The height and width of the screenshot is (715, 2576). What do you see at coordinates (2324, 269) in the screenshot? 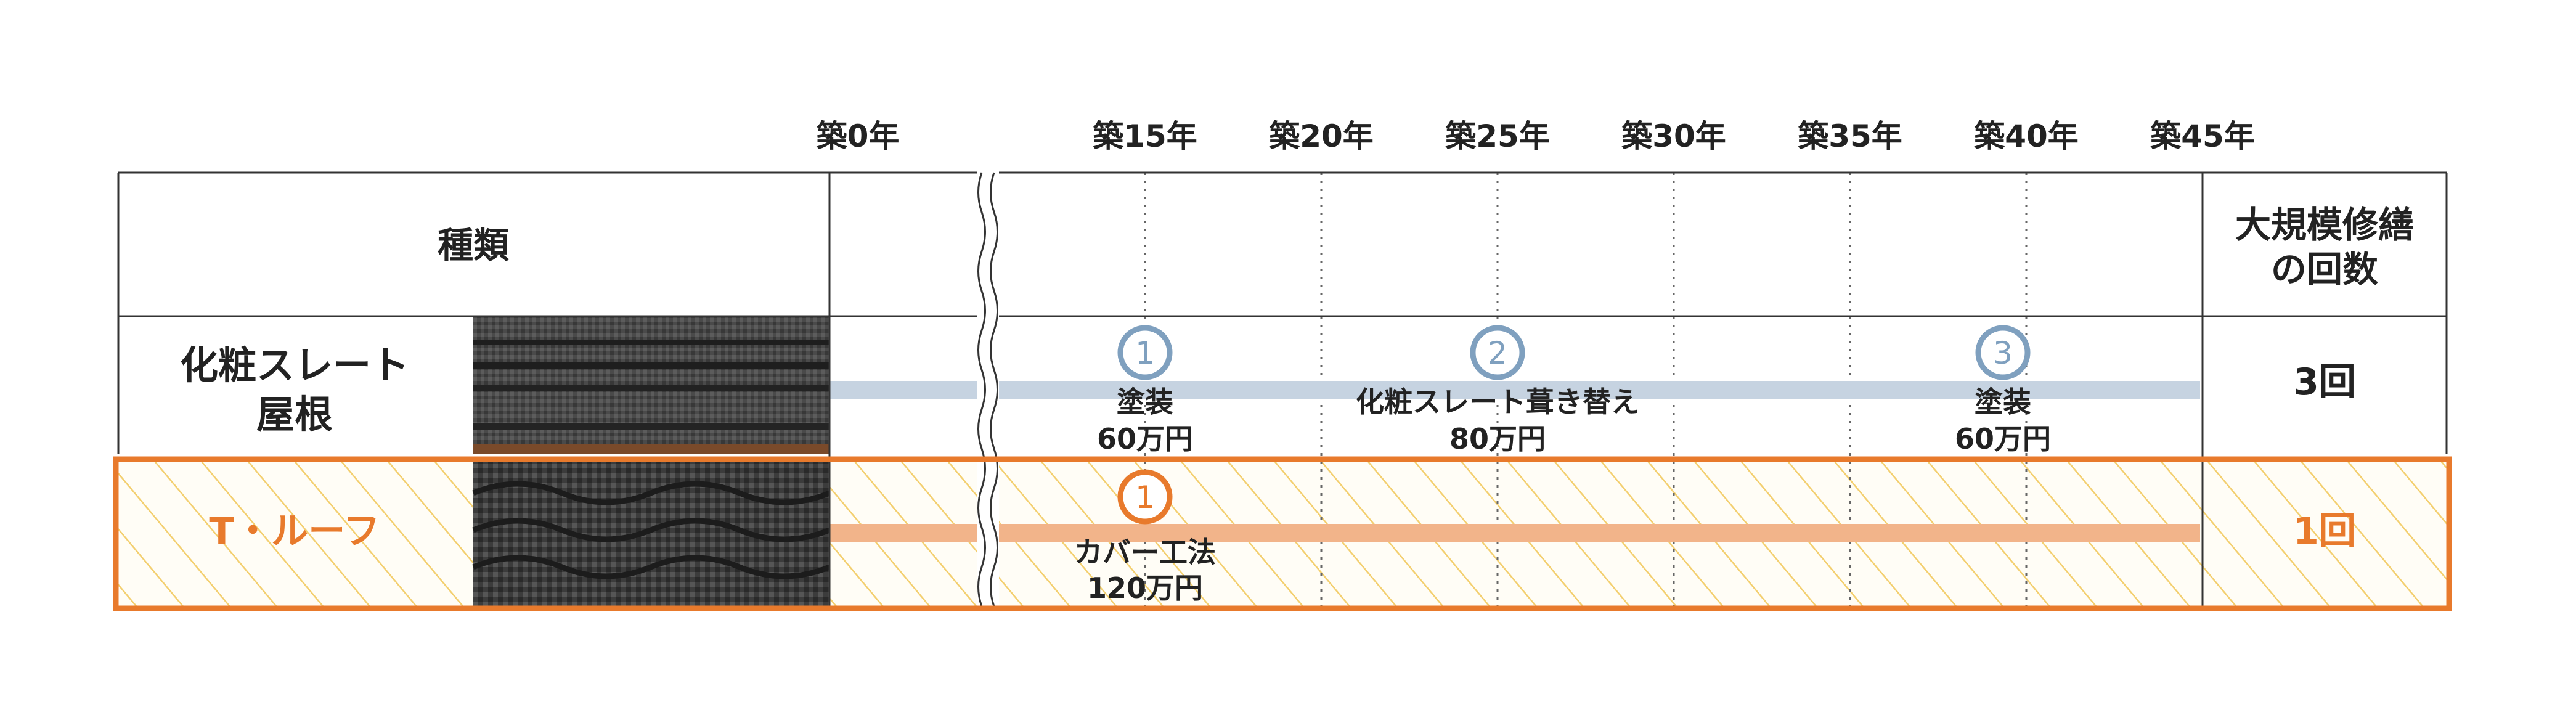
I see `count-header-line2: の回数` at bounding box center [2324, 269].